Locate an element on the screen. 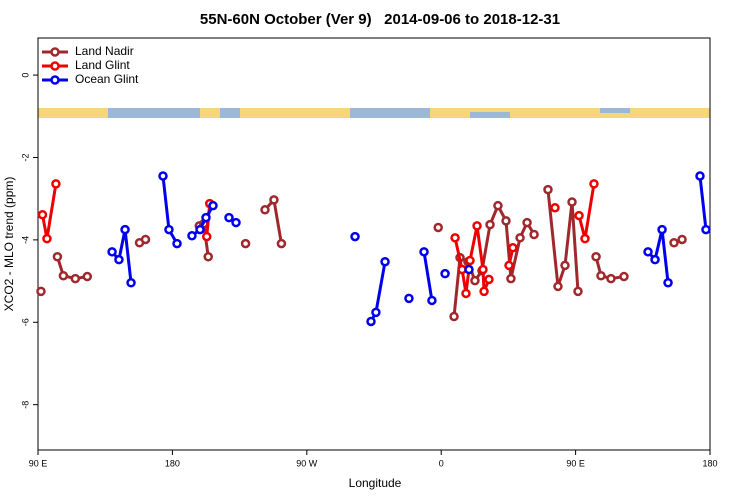 The image size is (750, 500). x-axis-label: Longitude is located at coordinates (375, 483).